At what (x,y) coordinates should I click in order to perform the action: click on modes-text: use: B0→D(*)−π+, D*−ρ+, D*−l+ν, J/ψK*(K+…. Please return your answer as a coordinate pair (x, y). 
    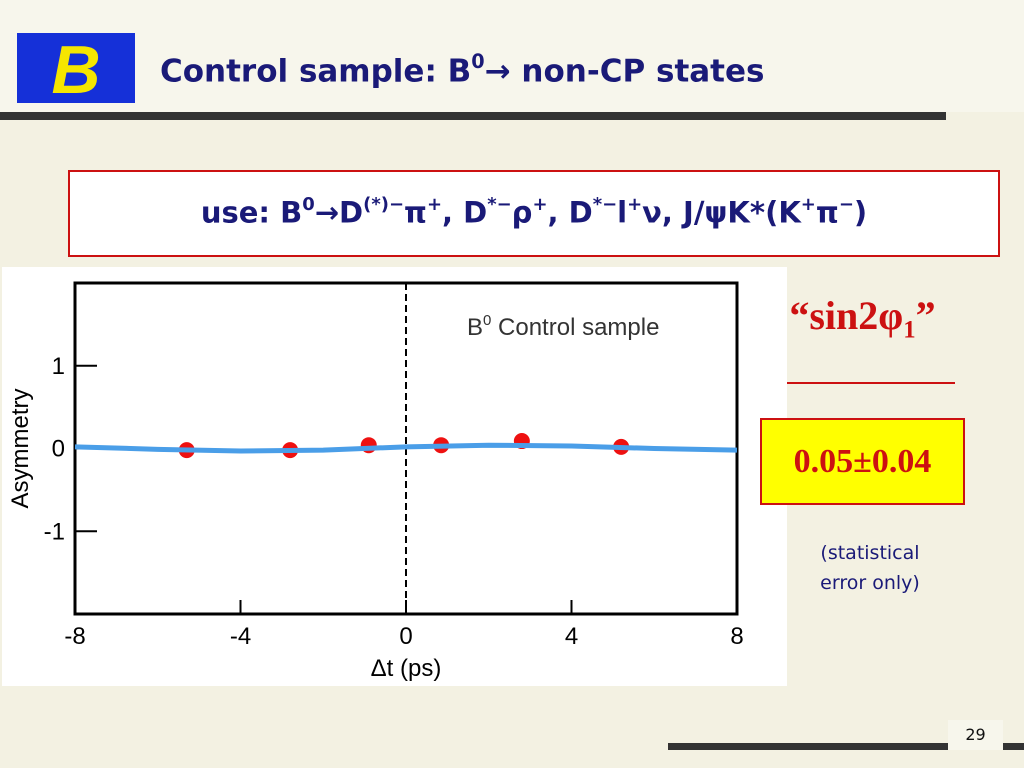
    Looking at the image, I should click on (534, 212).